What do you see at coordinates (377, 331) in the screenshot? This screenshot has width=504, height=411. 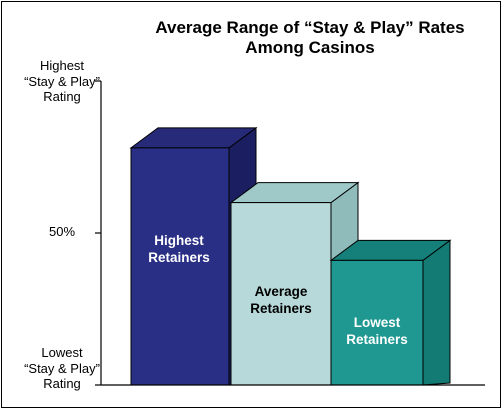 I see `bar-label-lowest-retainers: Lowest Retainers` at bounding box center [377, 331].